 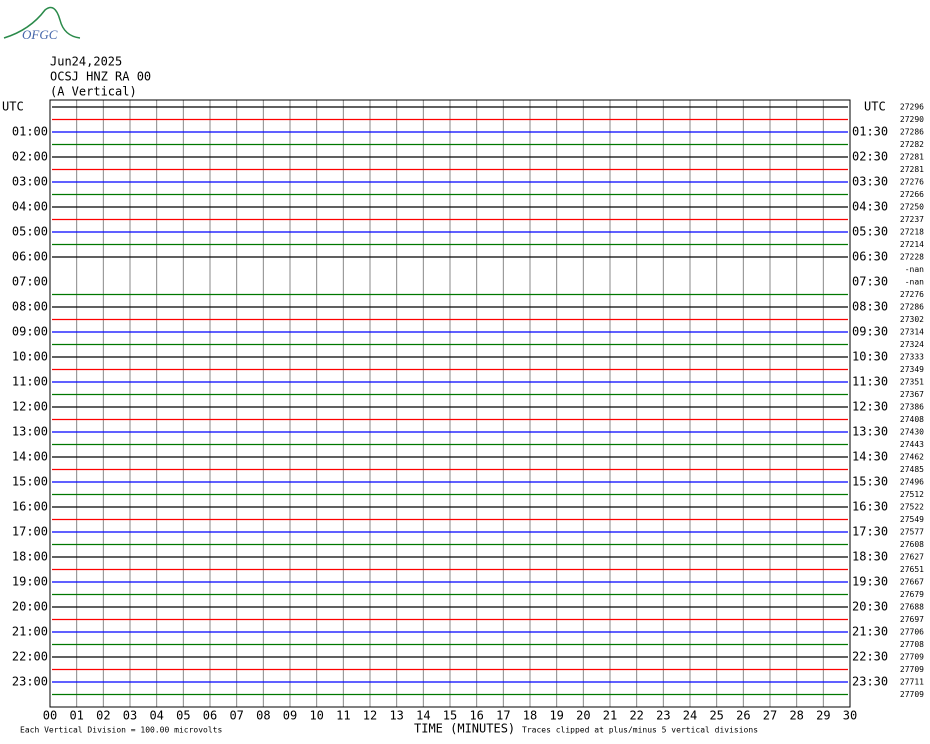 What do you see at coordinates (530, 716) in the screenshot?
I see `x-tick-label: 18` at bounding box center [530, 716].